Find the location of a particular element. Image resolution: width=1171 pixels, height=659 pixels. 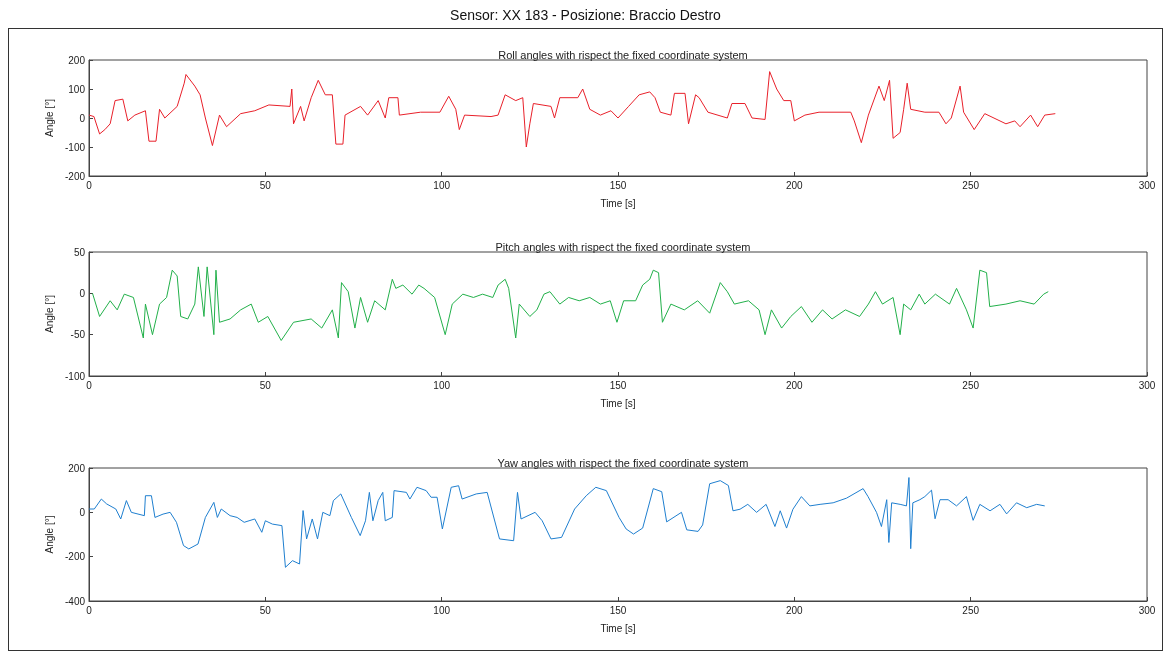

chart-title: Yaw angles with rispect the fixed coordinate system is located at coordinates (623, 462).